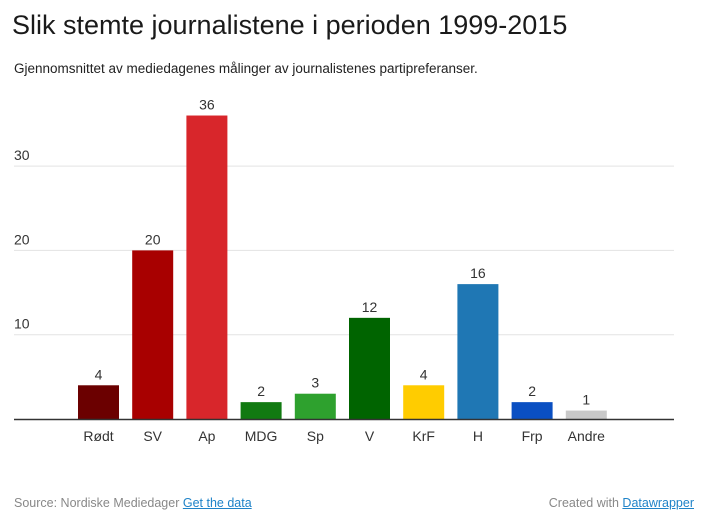 Image resolution: width=706 pixels, height=526 pixels. I want to click on bar-SV, so click(153, 334).